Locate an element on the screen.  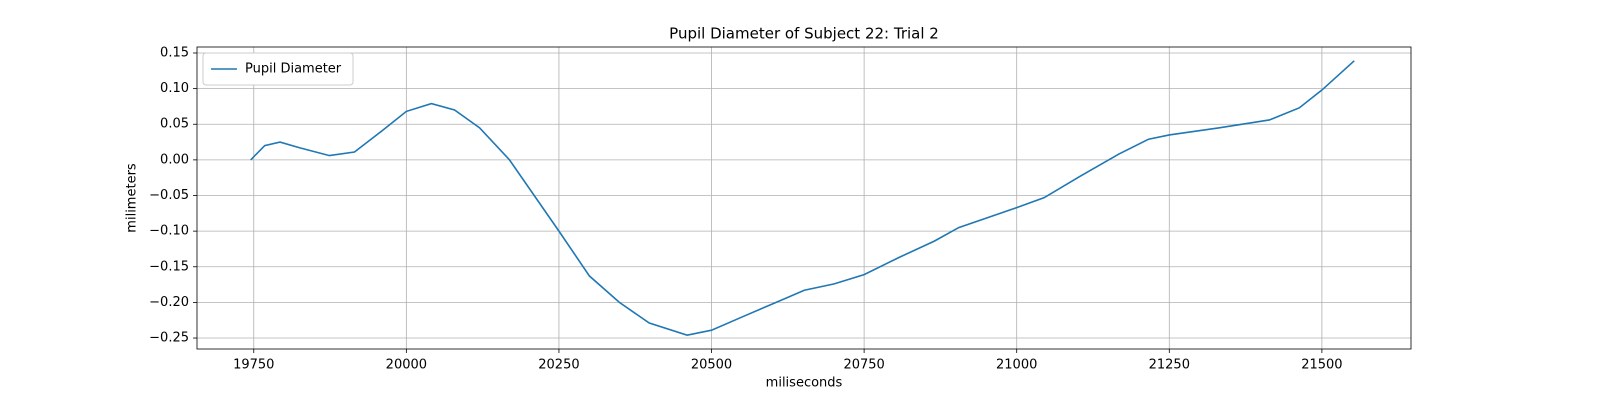
x-tick-label: 21500 is located at coordinates (1321, 365).